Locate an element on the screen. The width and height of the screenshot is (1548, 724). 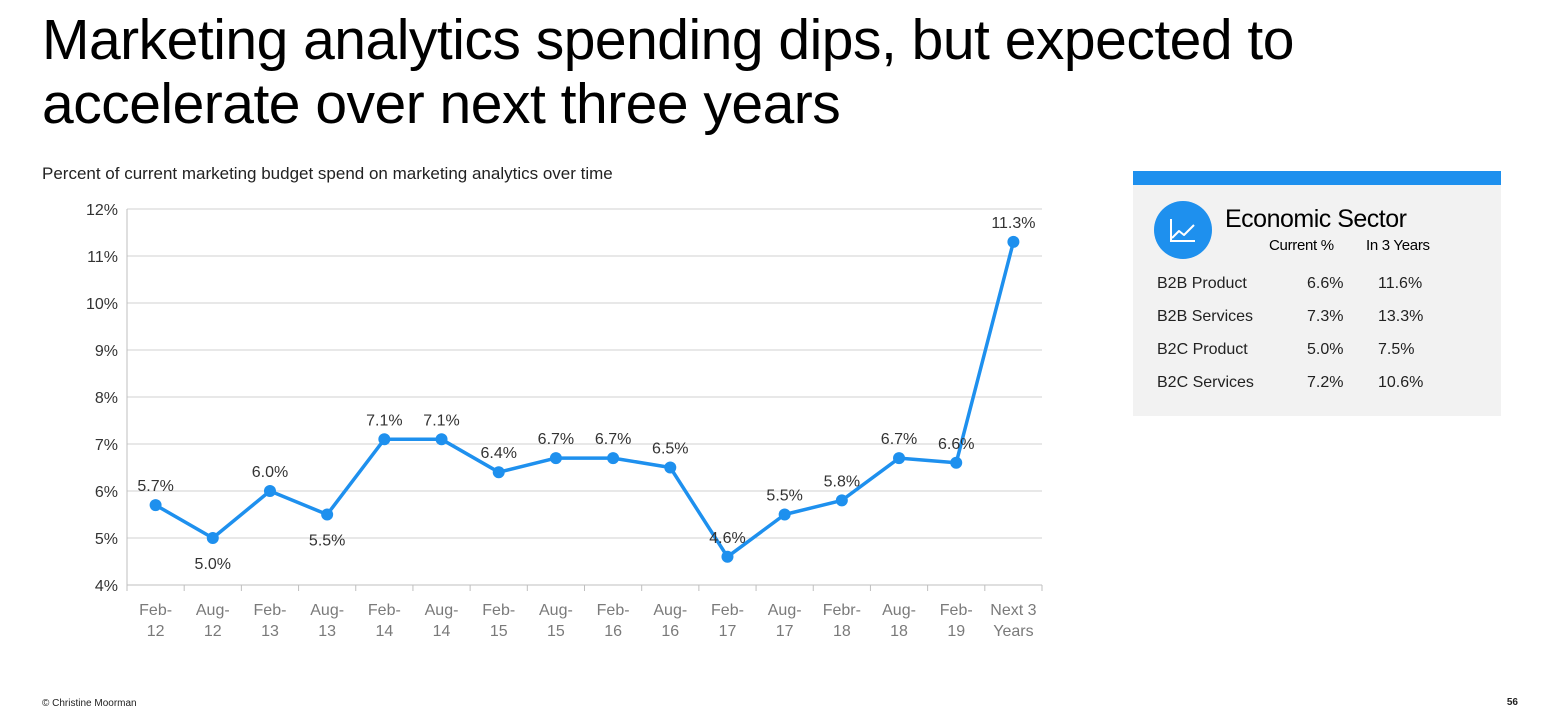
sector-future-value: 11.6% is located at coordinates (1400, 283).